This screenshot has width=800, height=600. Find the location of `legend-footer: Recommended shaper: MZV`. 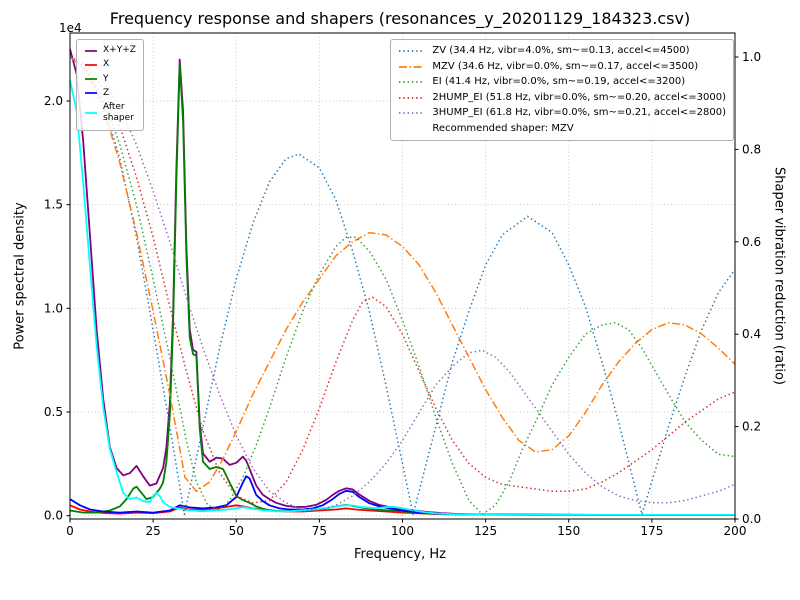

legend-footer: Recommended shaper: MZV is located at coordinates (562, 129).